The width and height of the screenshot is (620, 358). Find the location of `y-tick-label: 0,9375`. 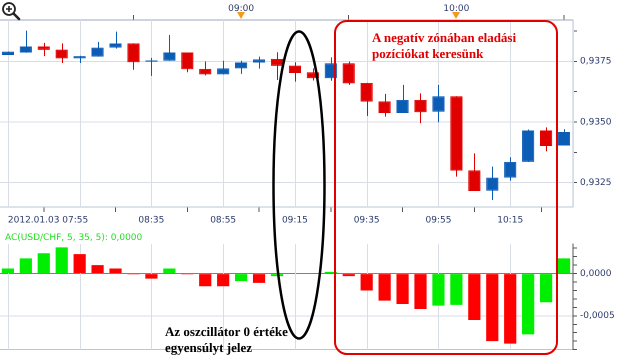

y-tick-label: 0,9375 is located at coordinates (596, 61).